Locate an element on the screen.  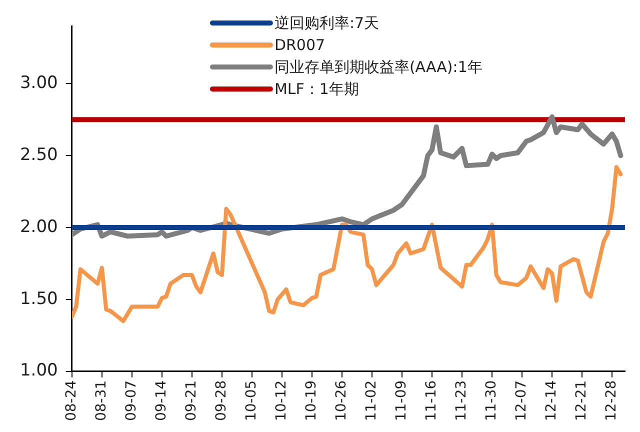
y-tick-label: 1.50 is located at coordinates (39, 298).